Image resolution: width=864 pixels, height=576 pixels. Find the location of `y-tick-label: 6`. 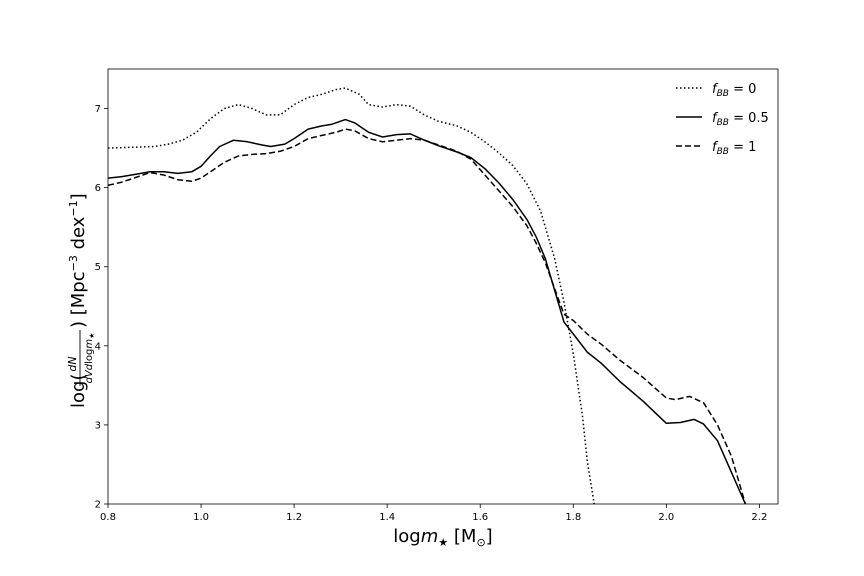

y-tick-label: 6 is located at coordinates (98, 188).